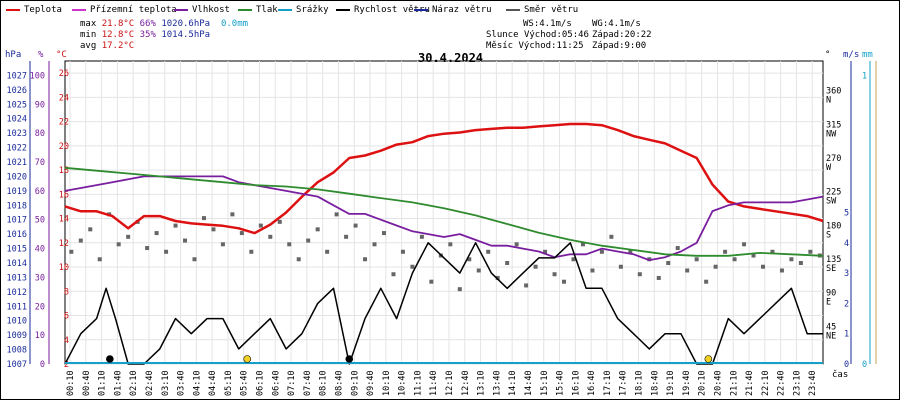 The width and height of the screenshot is (900, 400). I want to click on tick-label-humidity: 90, so click(40, 105).